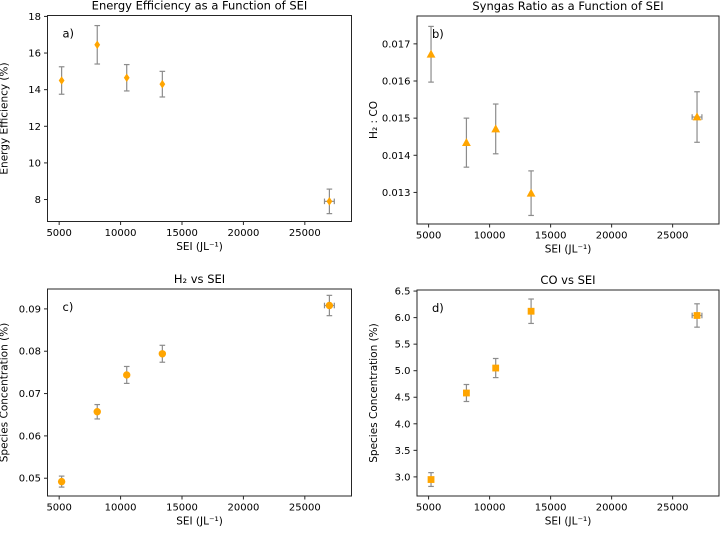  What do you see at coordinates (30, 309) in the screenshot?
I see `y-tick-label: 0.09` at bounding box center [30, 309].